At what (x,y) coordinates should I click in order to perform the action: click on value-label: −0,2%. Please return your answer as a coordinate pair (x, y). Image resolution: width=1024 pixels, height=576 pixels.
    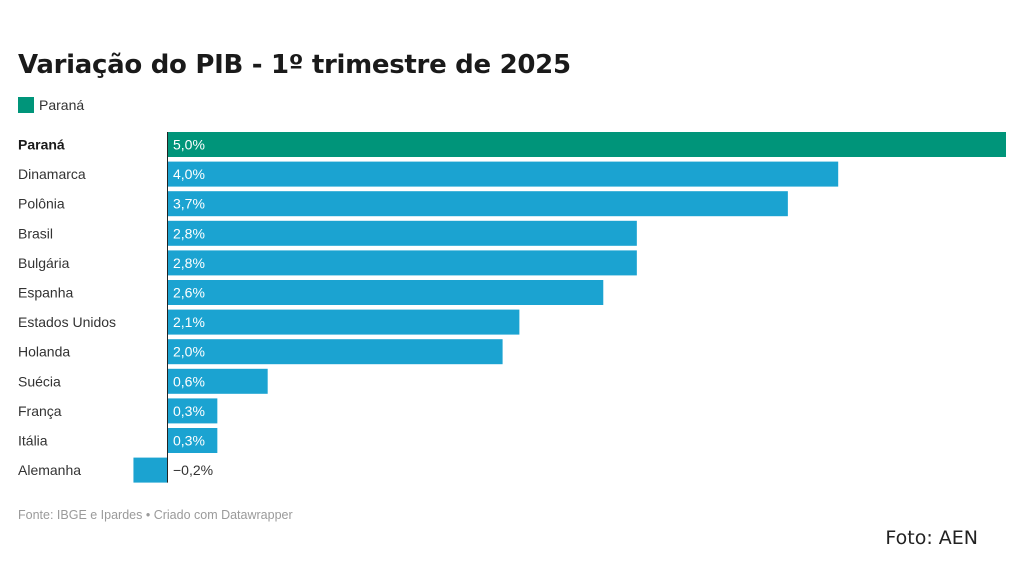
    Looking at the image, I should click on (193, 470).